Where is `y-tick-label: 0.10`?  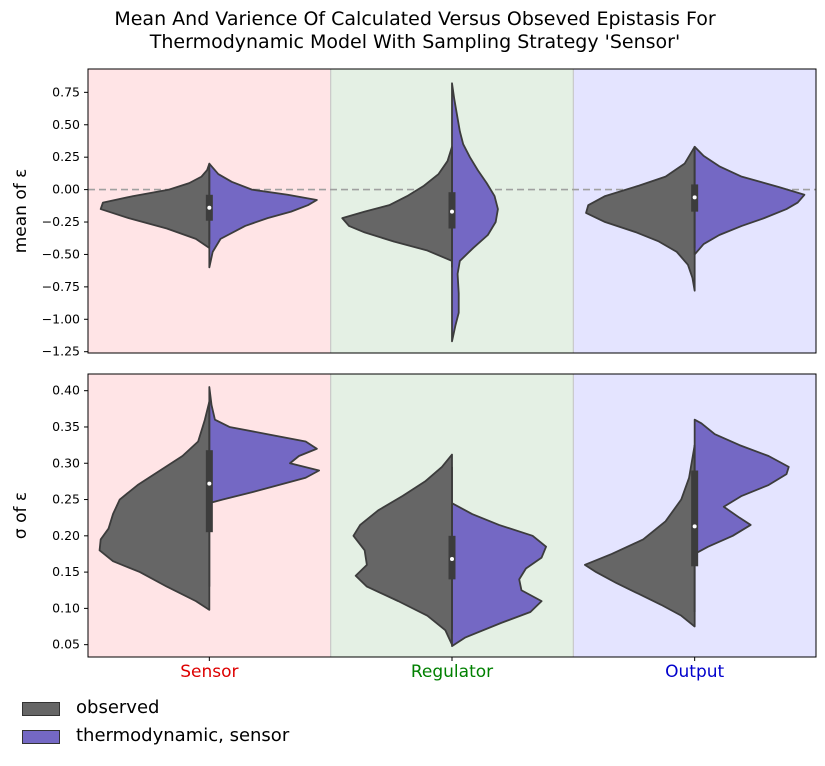
y-tick-label: 0.10 is located at coordinates (66, 607).